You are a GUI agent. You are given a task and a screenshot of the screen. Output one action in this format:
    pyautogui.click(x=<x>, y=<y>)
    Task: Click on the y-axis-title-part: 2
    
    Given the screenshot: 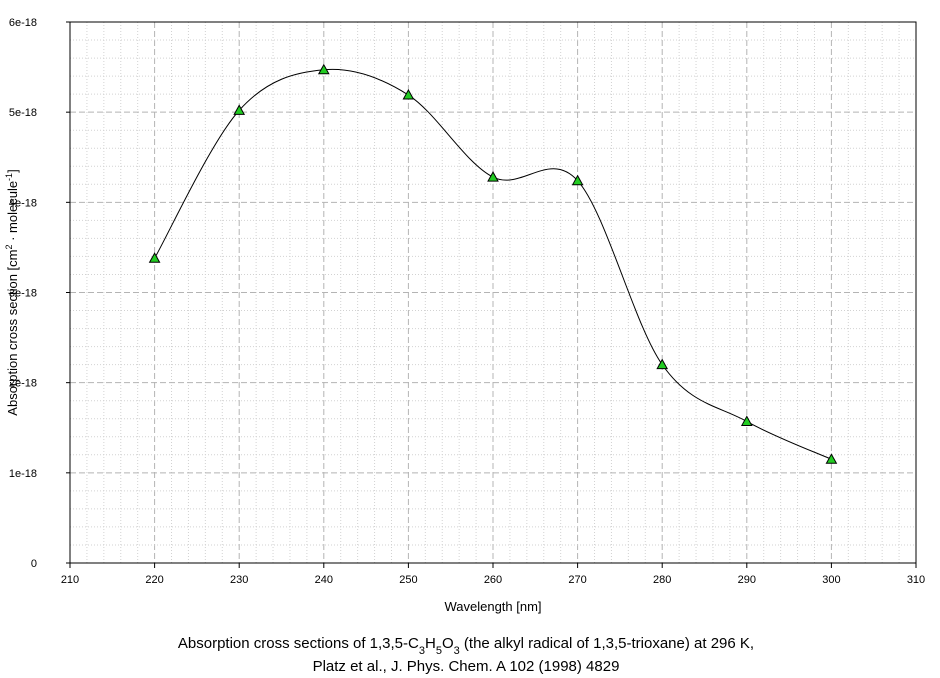 What is the action you would take?
    pyautogui.click(x=9, y=247)
    